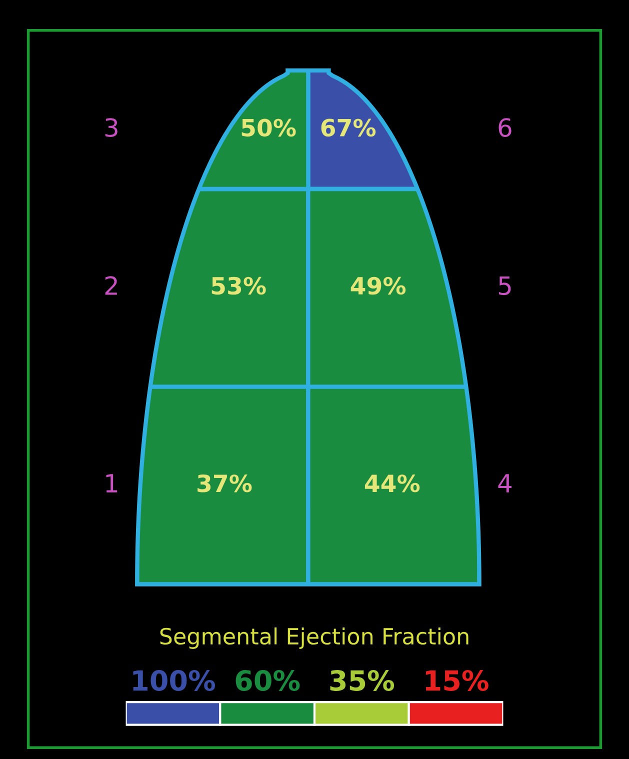 This screenshot has height=759, width=629. What do you see at coordinates (378, 285) in the screenshot?
I see `data-label: 49%` at bounding box center [378, 285].